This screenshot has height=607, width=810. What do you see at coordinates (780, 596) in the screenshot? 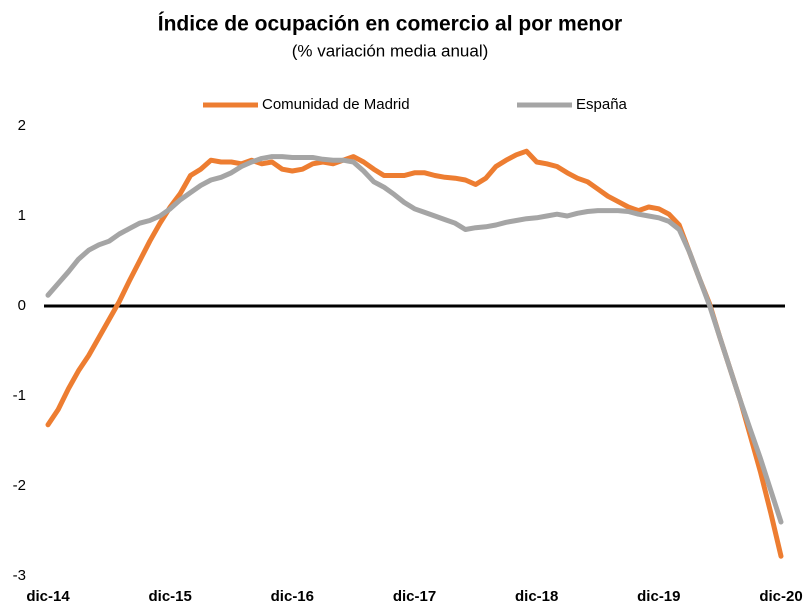
I see `x-tick-label: dic-20` at bounding box center [780, 596].